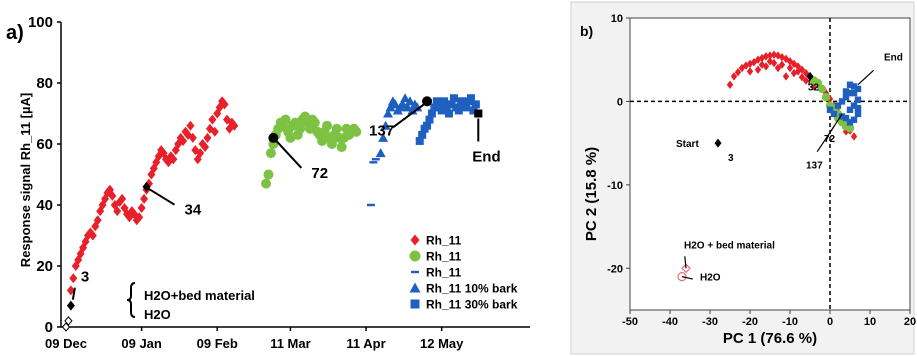 The height and width of the screenshot is (356, 917). What do you see at coordinates (478, 113) in the screenshot?
I see `highlight-marker-end` at bounding box center [478, 113].